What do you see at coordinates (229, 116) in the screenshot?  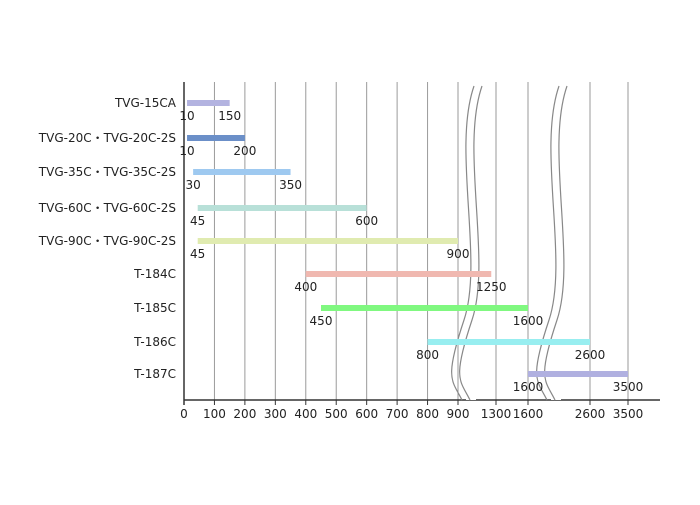 I see `max-value-label-1: 150` at bounding box center [229, 116].